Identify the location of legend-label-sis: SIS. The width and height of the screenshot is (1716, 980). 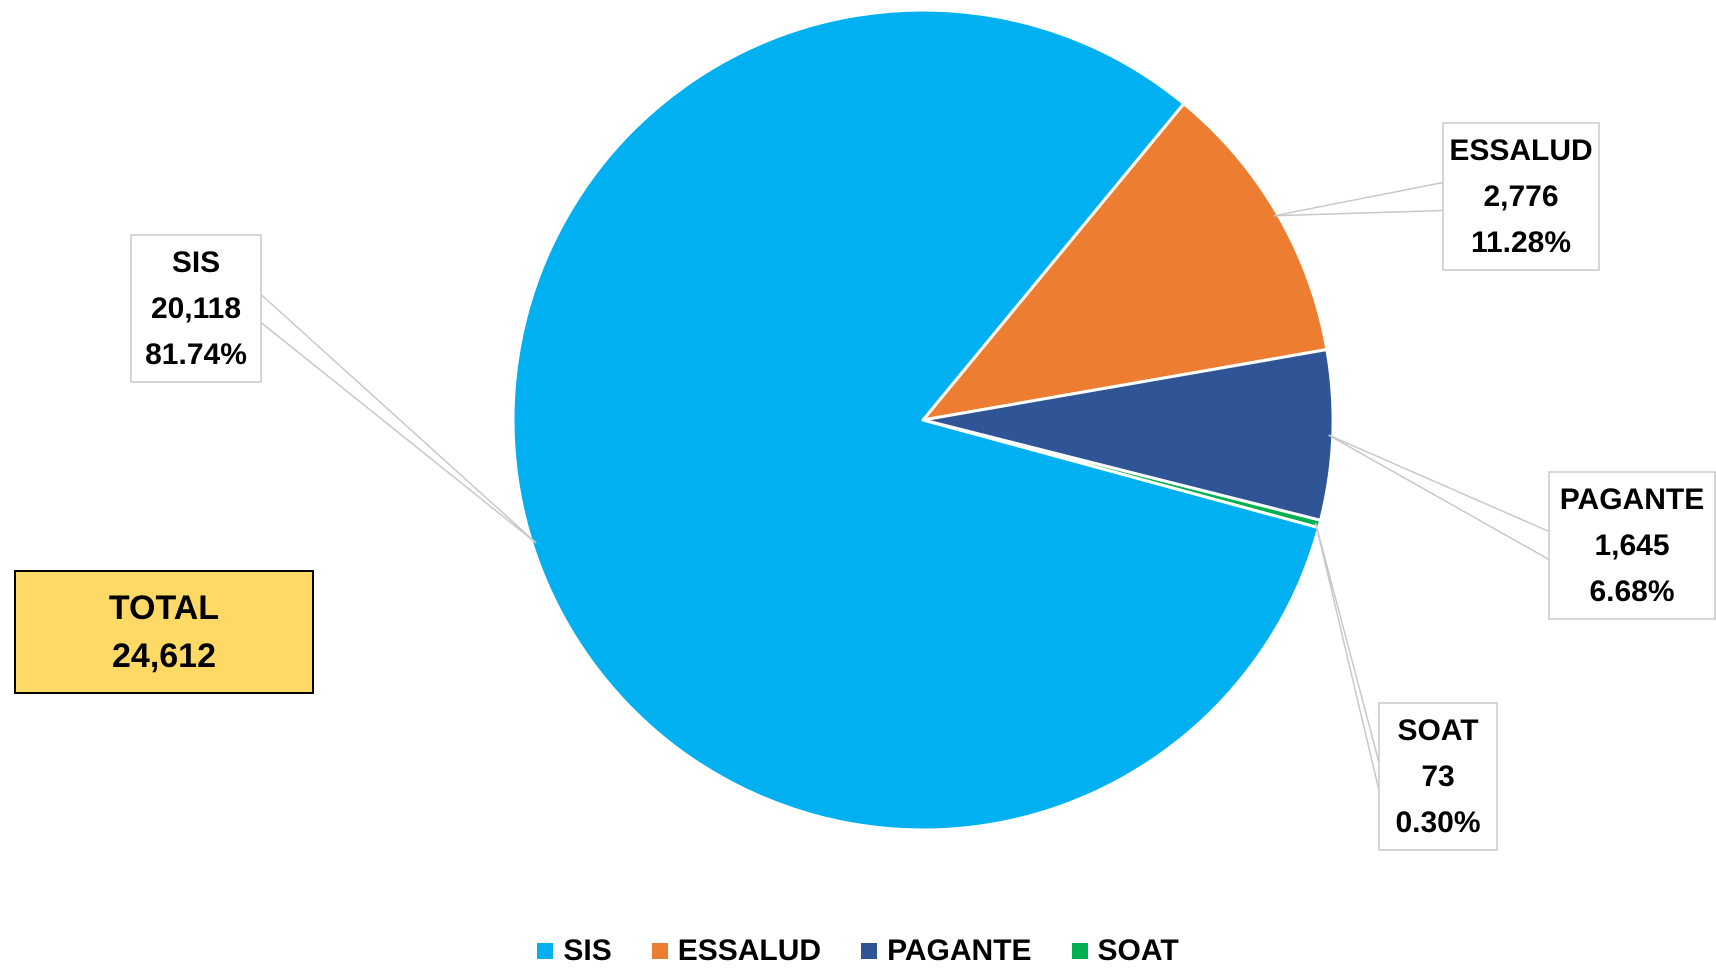
(587, 950).